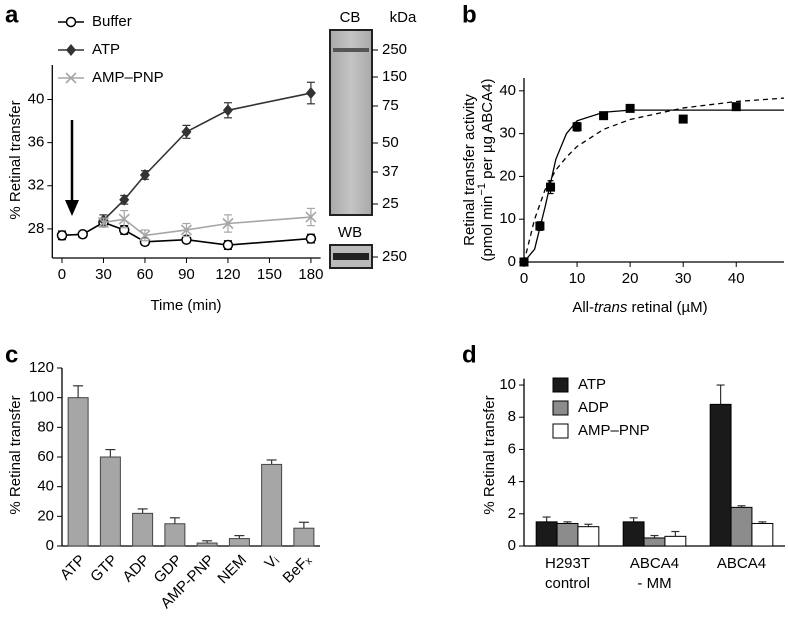 The width and height of the screenshot is (788, 626). I want to click on x-tick-label: - MM, so click(654, 583).